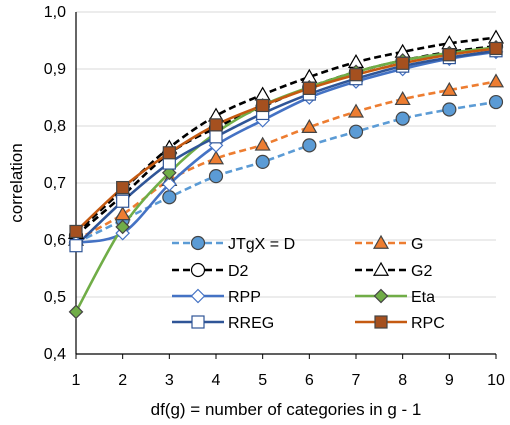  What do you see at coordinates (308, 283) in the screenshot?
I see `legend: JTgX = D G D2 G2 RPP Eta RREG RPC` at bounding box center [308, 283].